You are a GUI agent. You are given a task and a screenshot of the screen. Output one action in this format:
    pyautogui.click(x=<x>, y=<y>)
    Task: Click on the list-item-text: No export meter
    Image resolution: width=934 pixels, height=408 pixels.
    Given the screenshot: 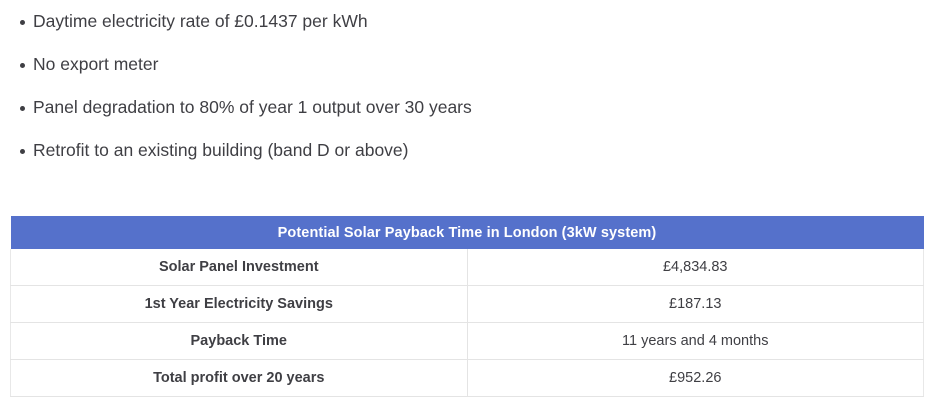 What is the action you would take?
    pyautogui.click(x=96, y=64)
    